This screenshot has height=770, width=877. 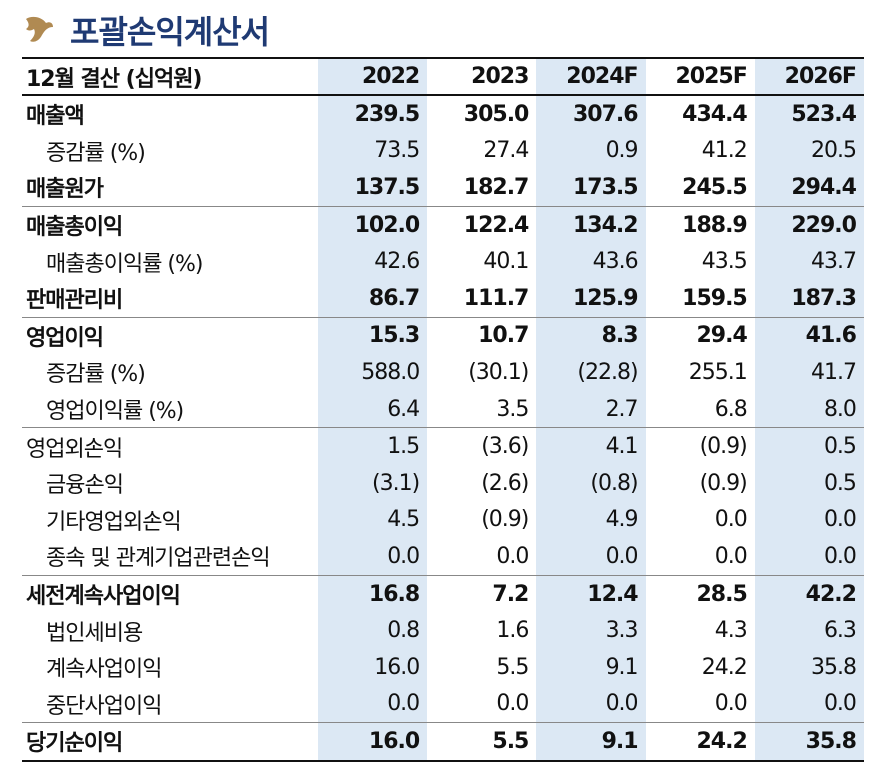 What do you see at coordinates (721, 594) in the screenshot?
I see `row-value: 28.5` at bounding box center [721, 594].